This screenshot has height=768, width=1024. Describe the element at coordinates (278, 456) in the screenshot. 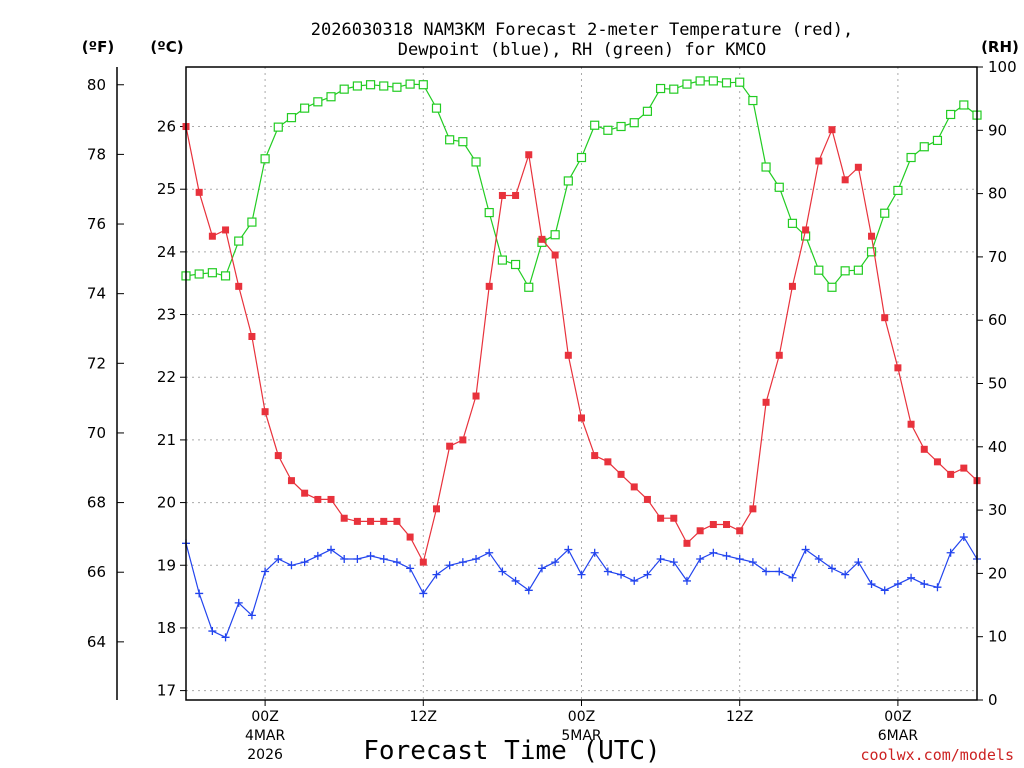

I see `2-meter-temperature-point-7` at that location.